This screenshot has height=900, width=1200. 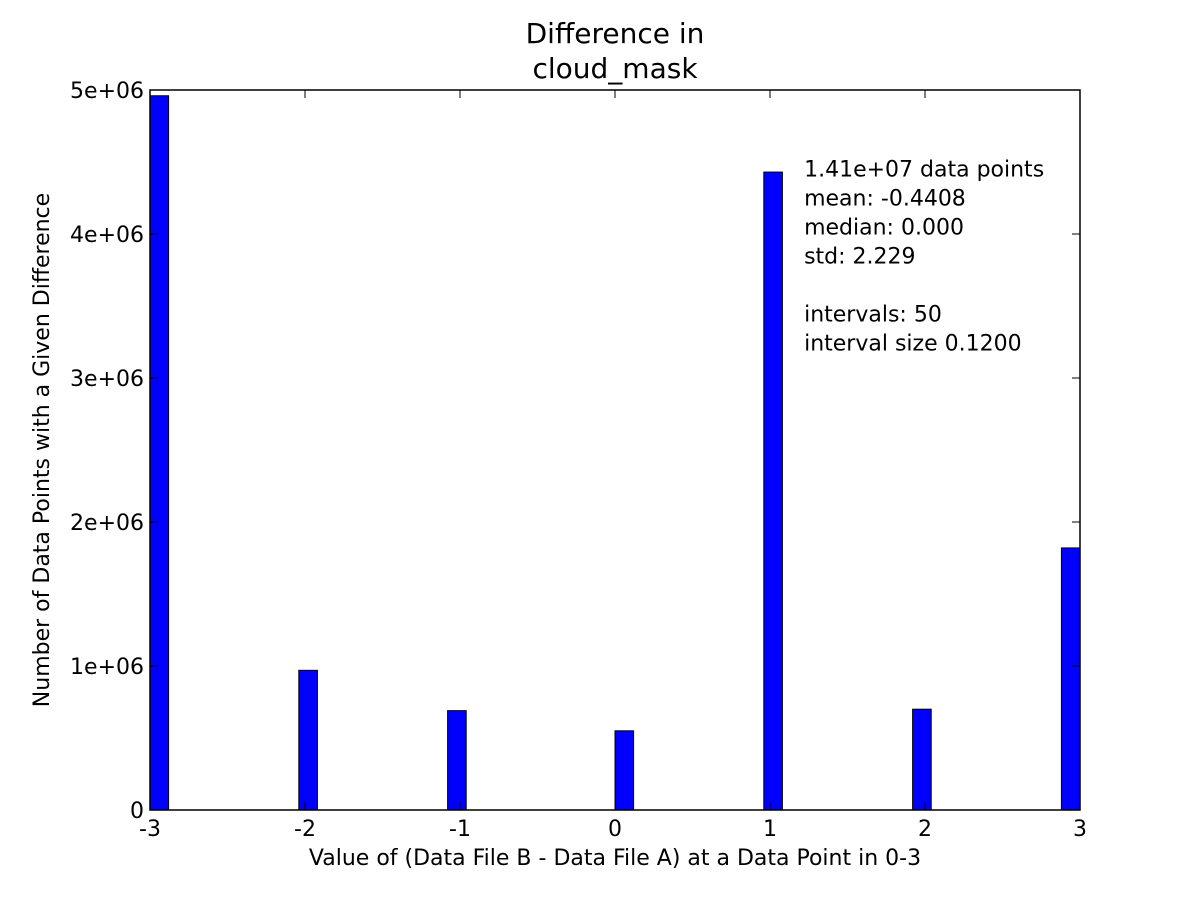 I want to click on x-tick-label: -2, so click(x=305, y=829).